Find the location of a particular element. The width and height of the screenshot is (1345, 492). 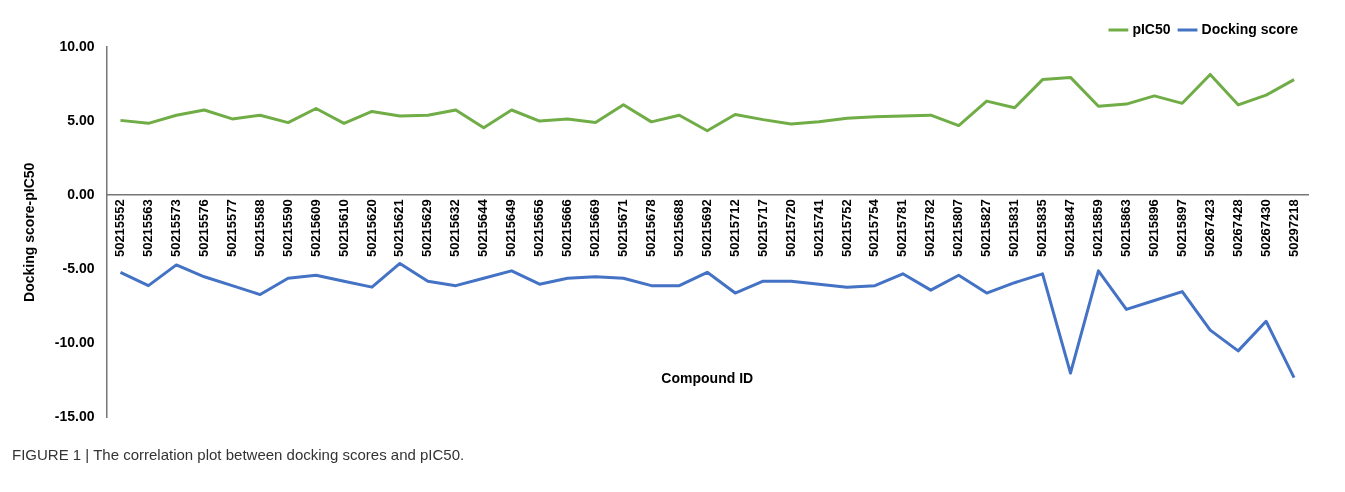

x-tick-label: 50215669 is located at coordinates (595, 228).